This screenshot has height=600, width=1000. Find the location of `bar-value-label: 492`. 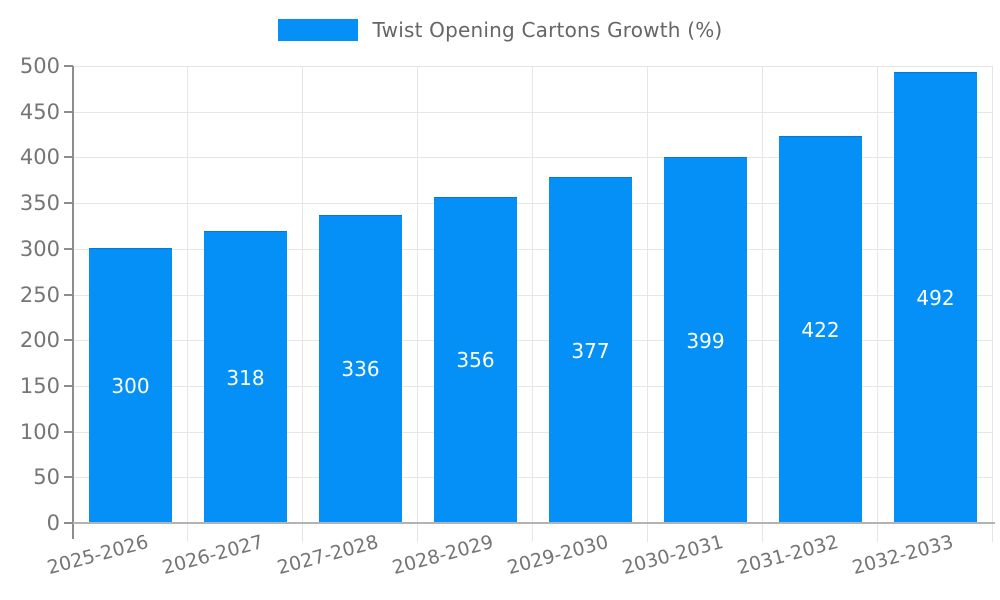

bar-value-label: 492 is located at coordinates (935, 298).